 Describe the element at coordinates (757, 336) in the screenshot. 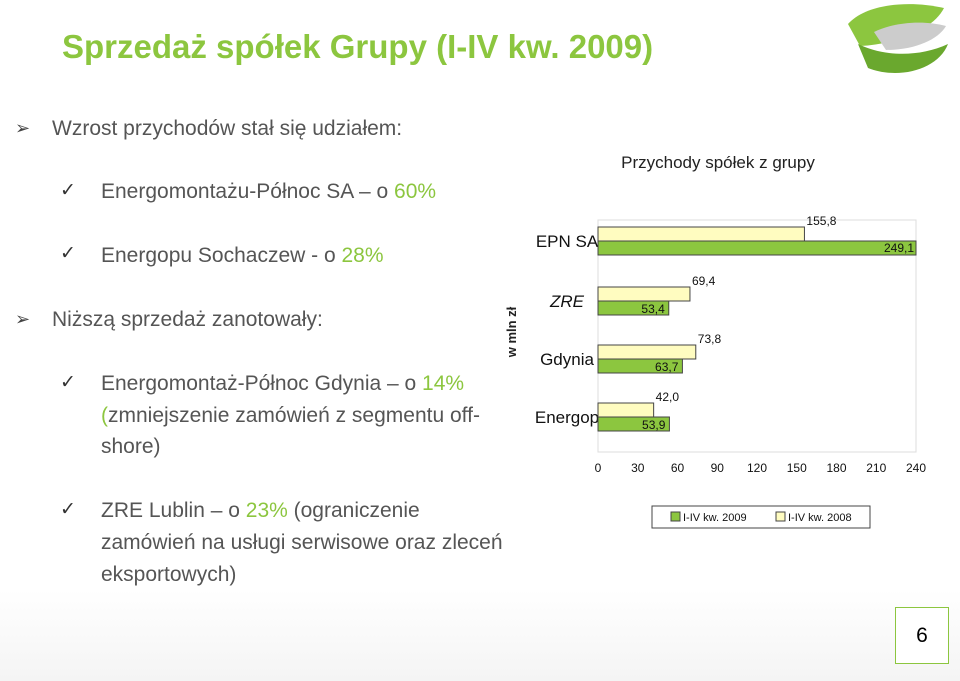

I see `plot-area` at that location.